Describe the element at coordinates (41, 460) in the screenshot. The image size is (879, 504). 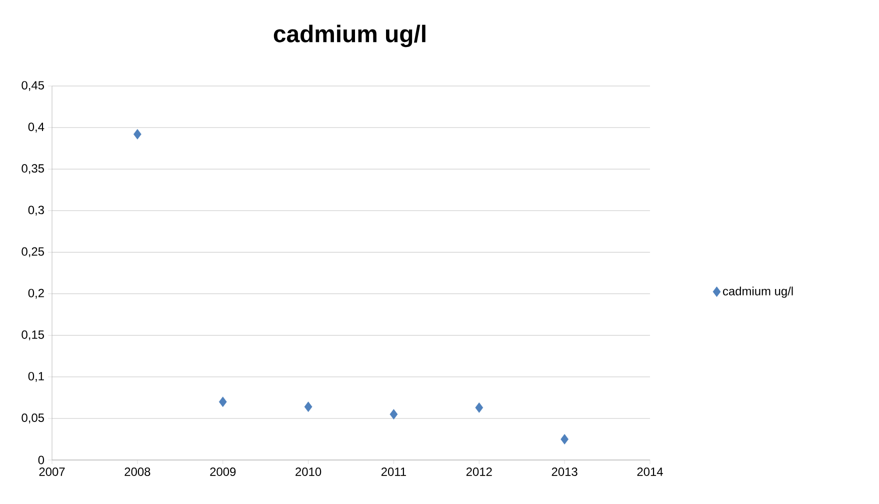
I see `y-tick-label: 0` at that location.